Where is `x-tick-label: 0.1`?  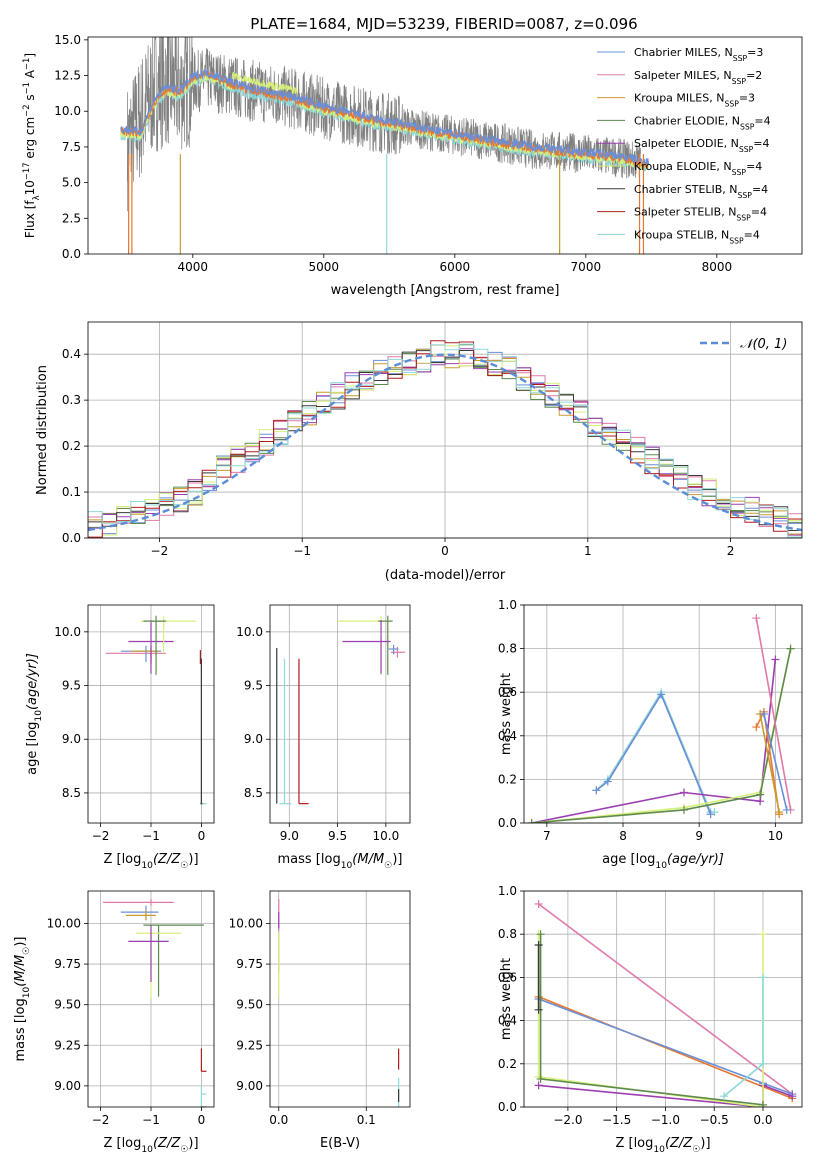 x-tick-label: 0.1 is located at coordinates (366, 1120).